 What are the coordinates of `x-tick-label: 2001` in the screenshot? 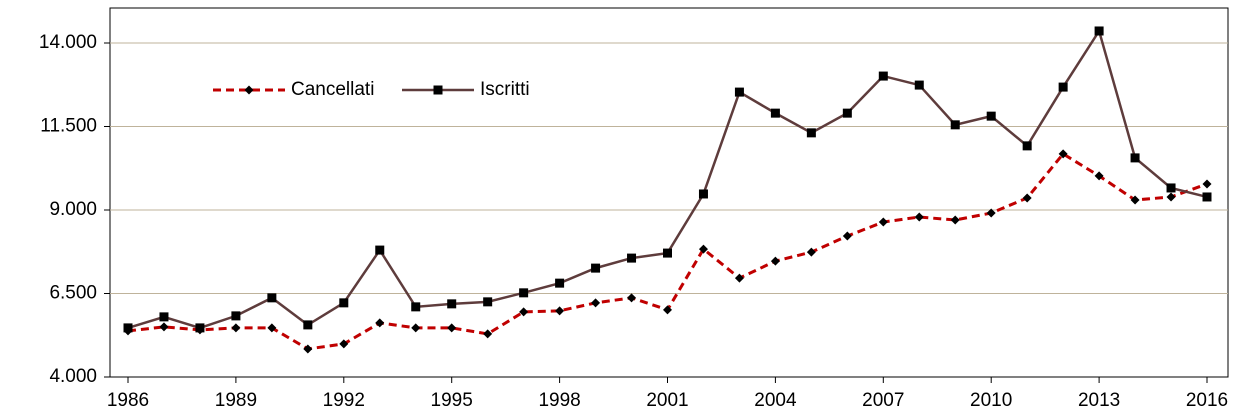 It's located at (667, 400).